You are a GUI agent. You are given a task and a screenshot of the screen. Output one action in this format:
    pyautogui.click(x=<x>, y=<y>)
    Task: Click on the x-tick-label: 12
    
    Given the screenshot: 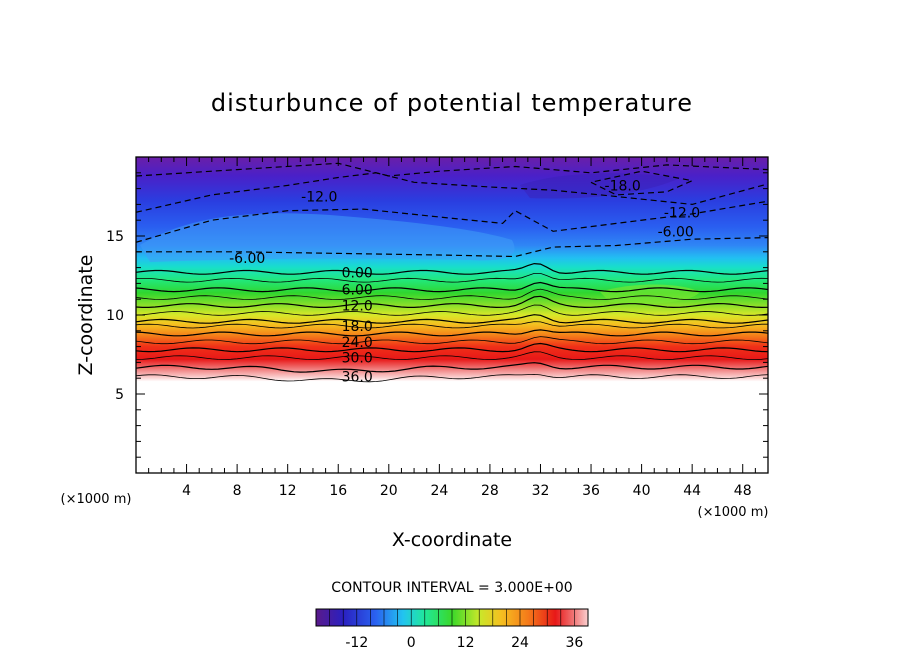 What is the action you would take?
    pyautogui.click(x=288, y=491)
    